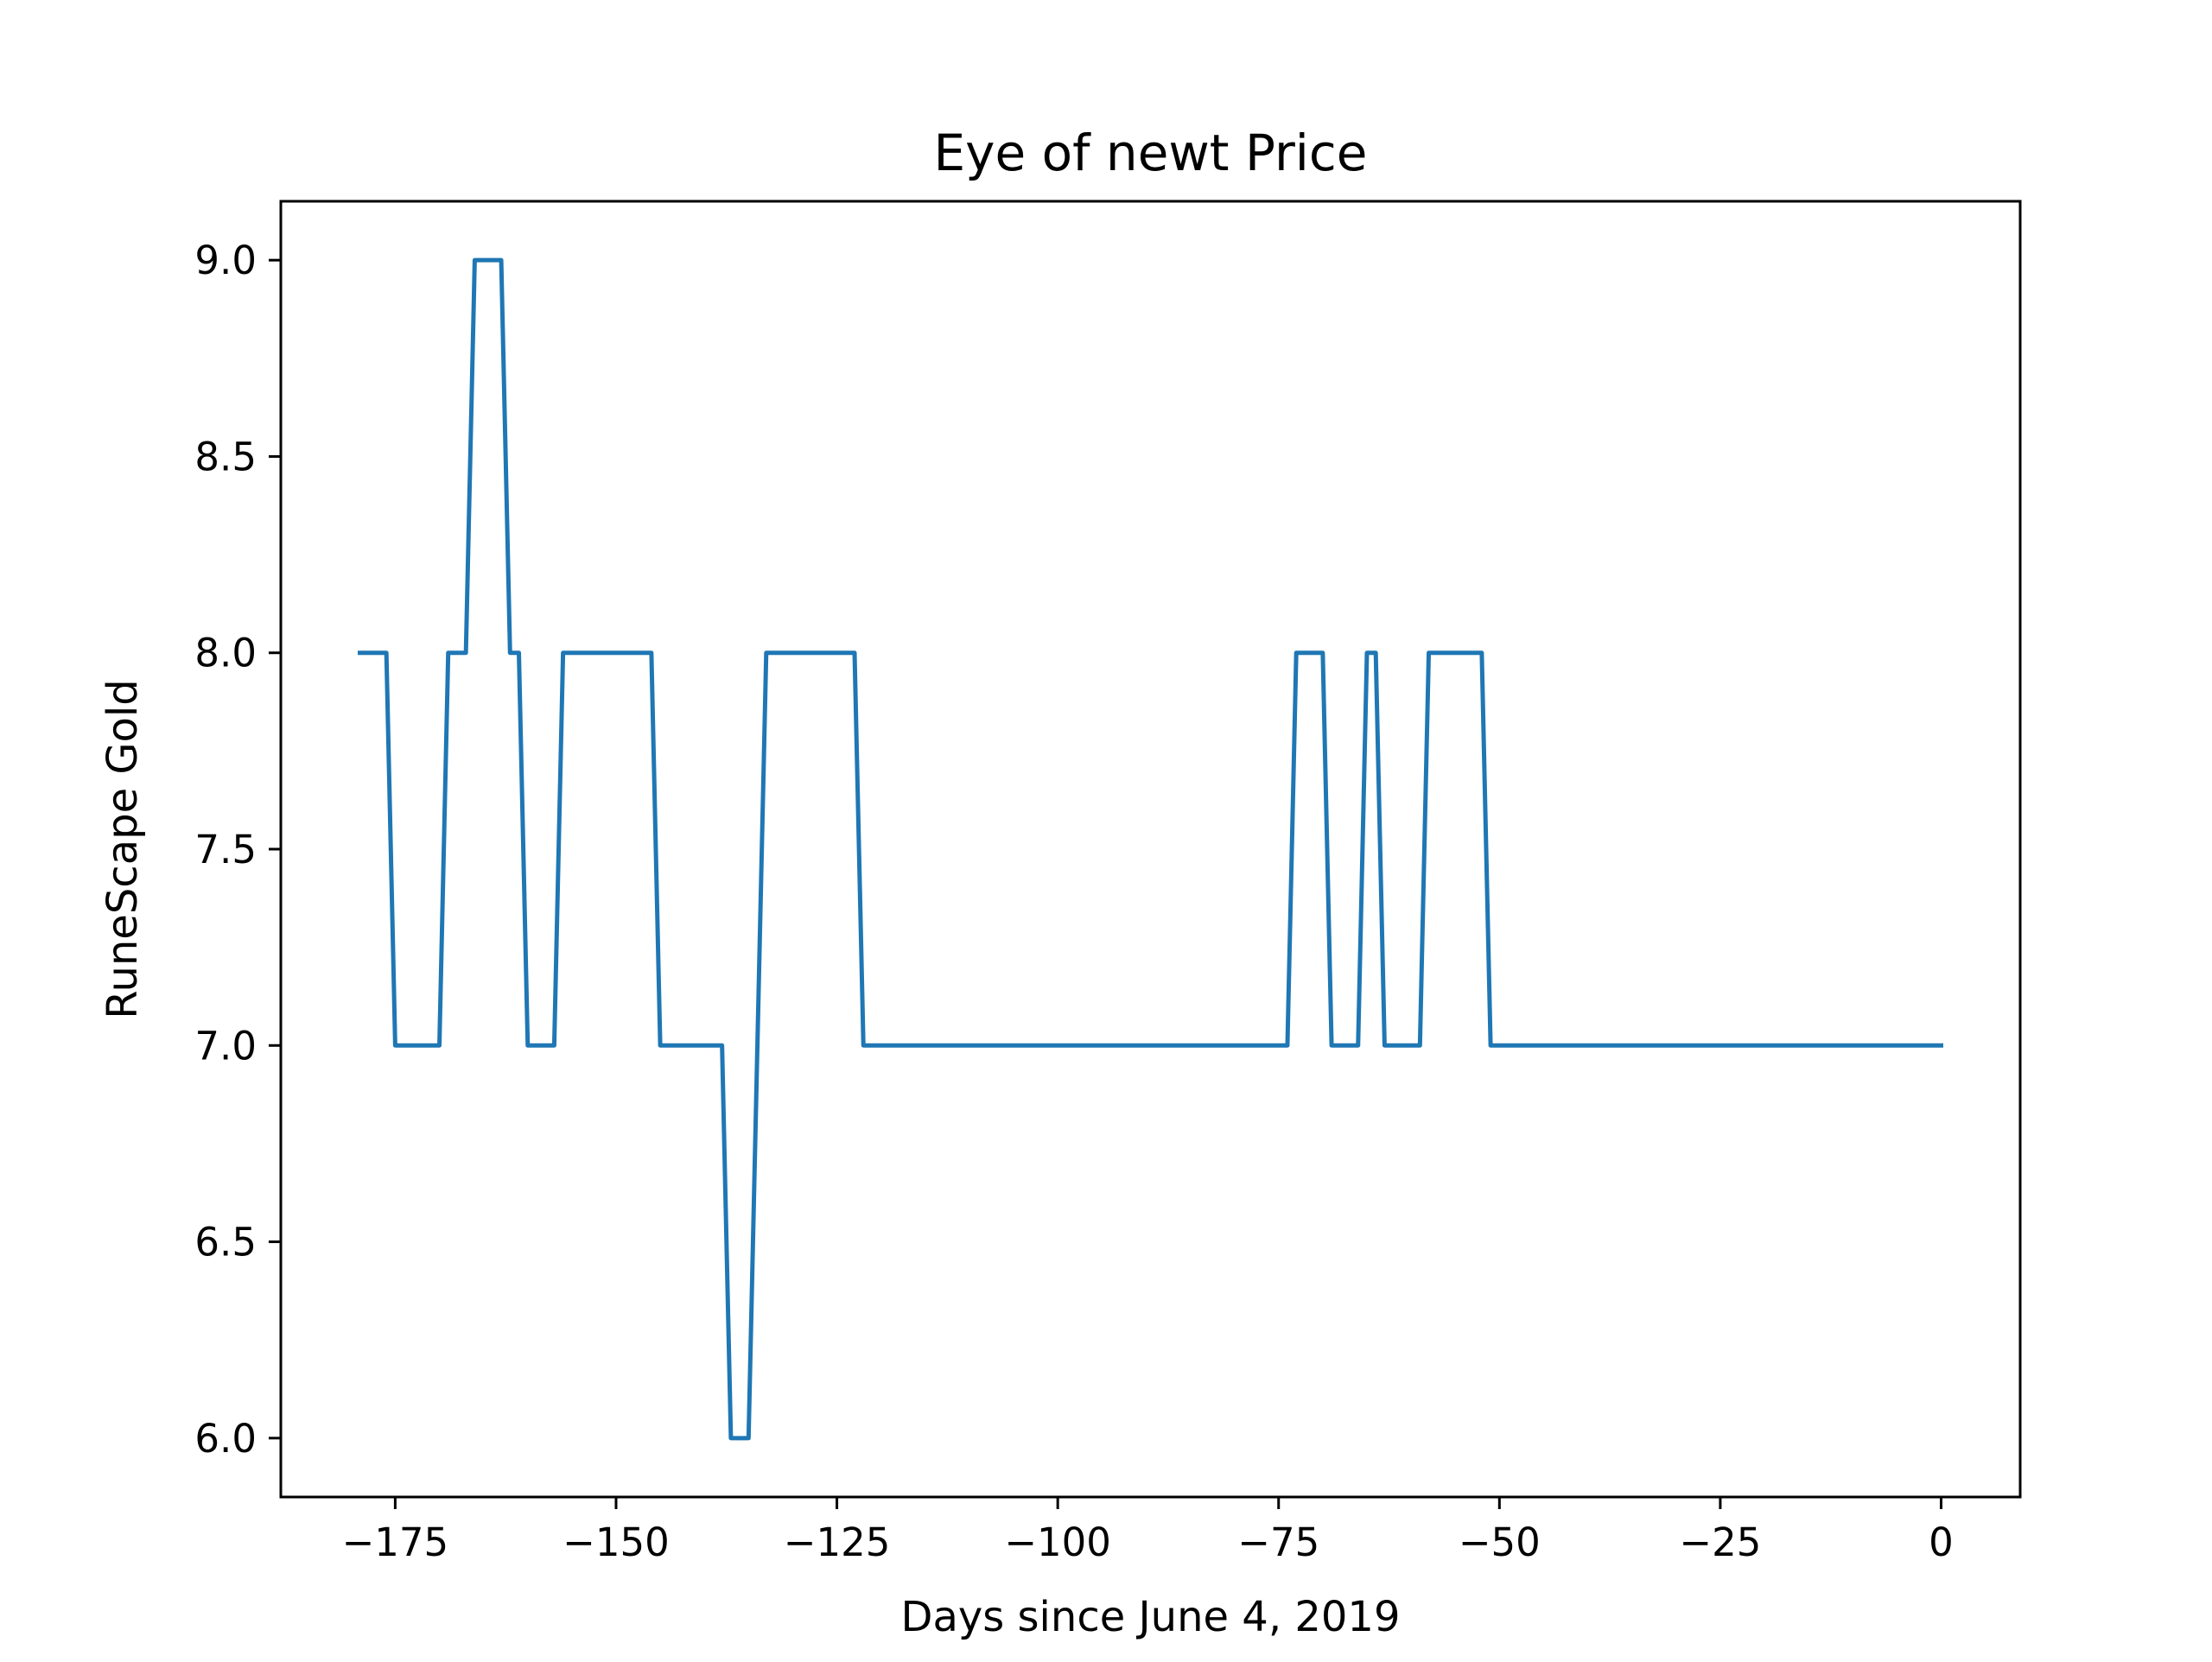 This screenshot has width=2212, height=1662. Describe the element at coordinates (225, 456) in the screenshot. I see `y-tick-label: 8.5` at that location.